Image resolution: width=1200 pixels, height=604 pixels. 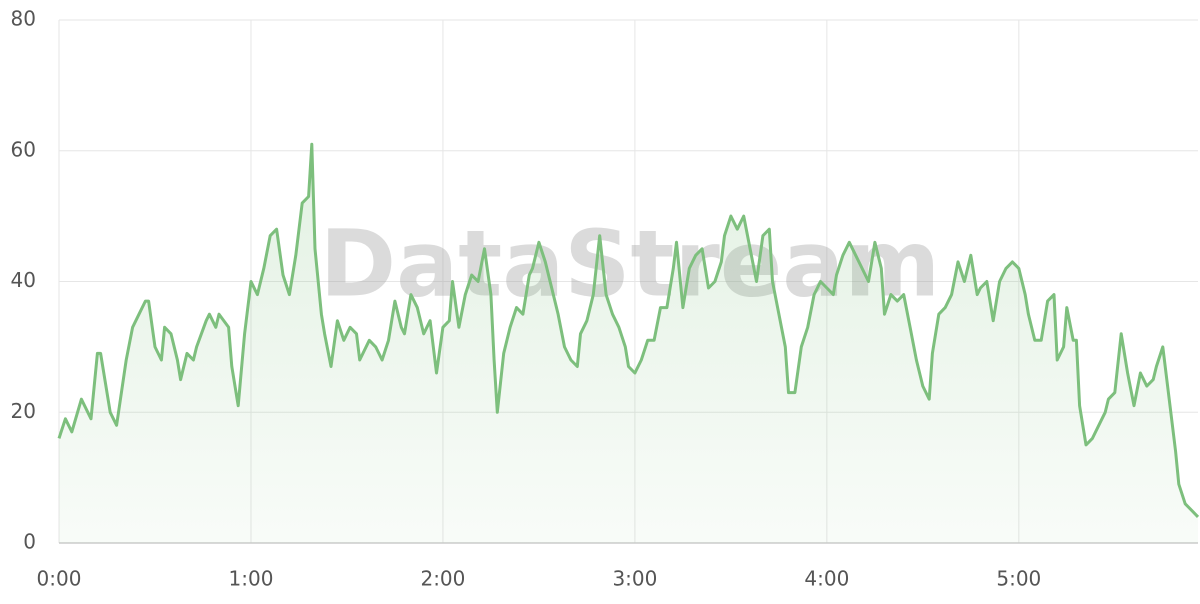 I want to click on y-tick-label: 20, so click(x=23, y=411).